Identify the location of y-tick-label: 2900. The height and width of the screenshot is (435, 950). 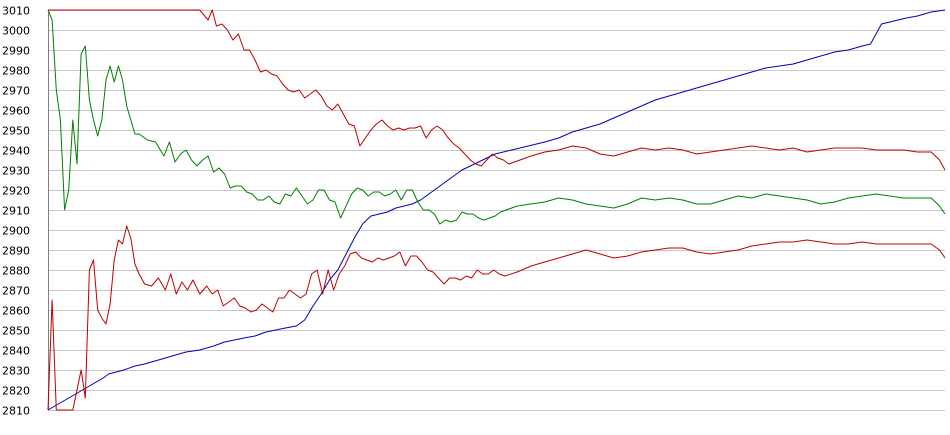
(16, 231).